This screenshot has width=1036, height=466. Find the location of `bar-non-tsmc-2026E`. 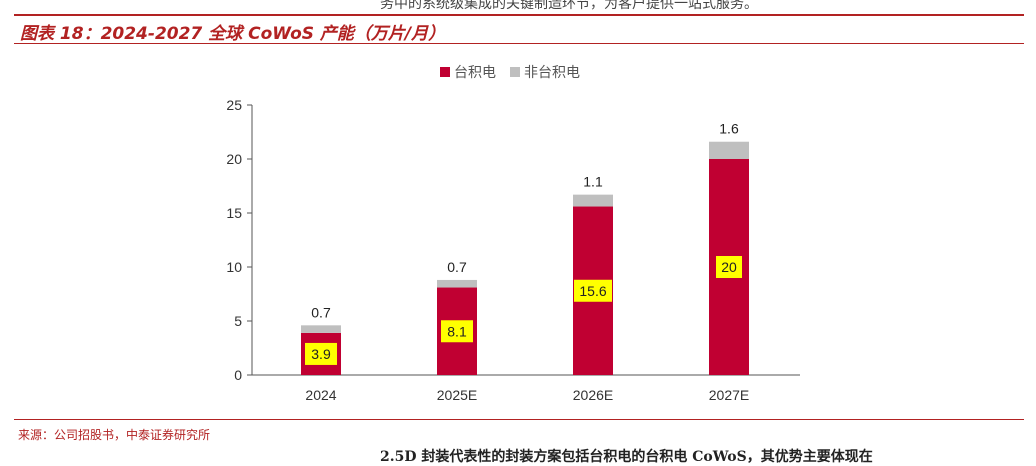

bar-non-tsmc-2026E is located at coordinates (593, 200).